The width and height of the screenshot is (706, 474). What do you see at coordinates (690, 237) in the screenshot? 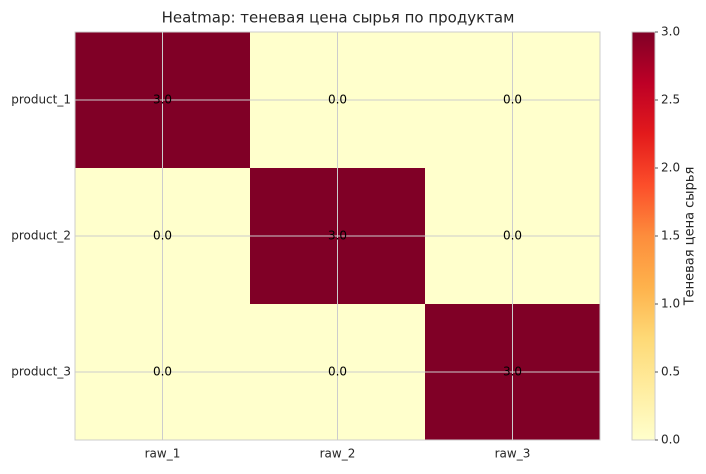
I see `colorbar-label: Теневая цена сырья` at bounding box center [690, 237].